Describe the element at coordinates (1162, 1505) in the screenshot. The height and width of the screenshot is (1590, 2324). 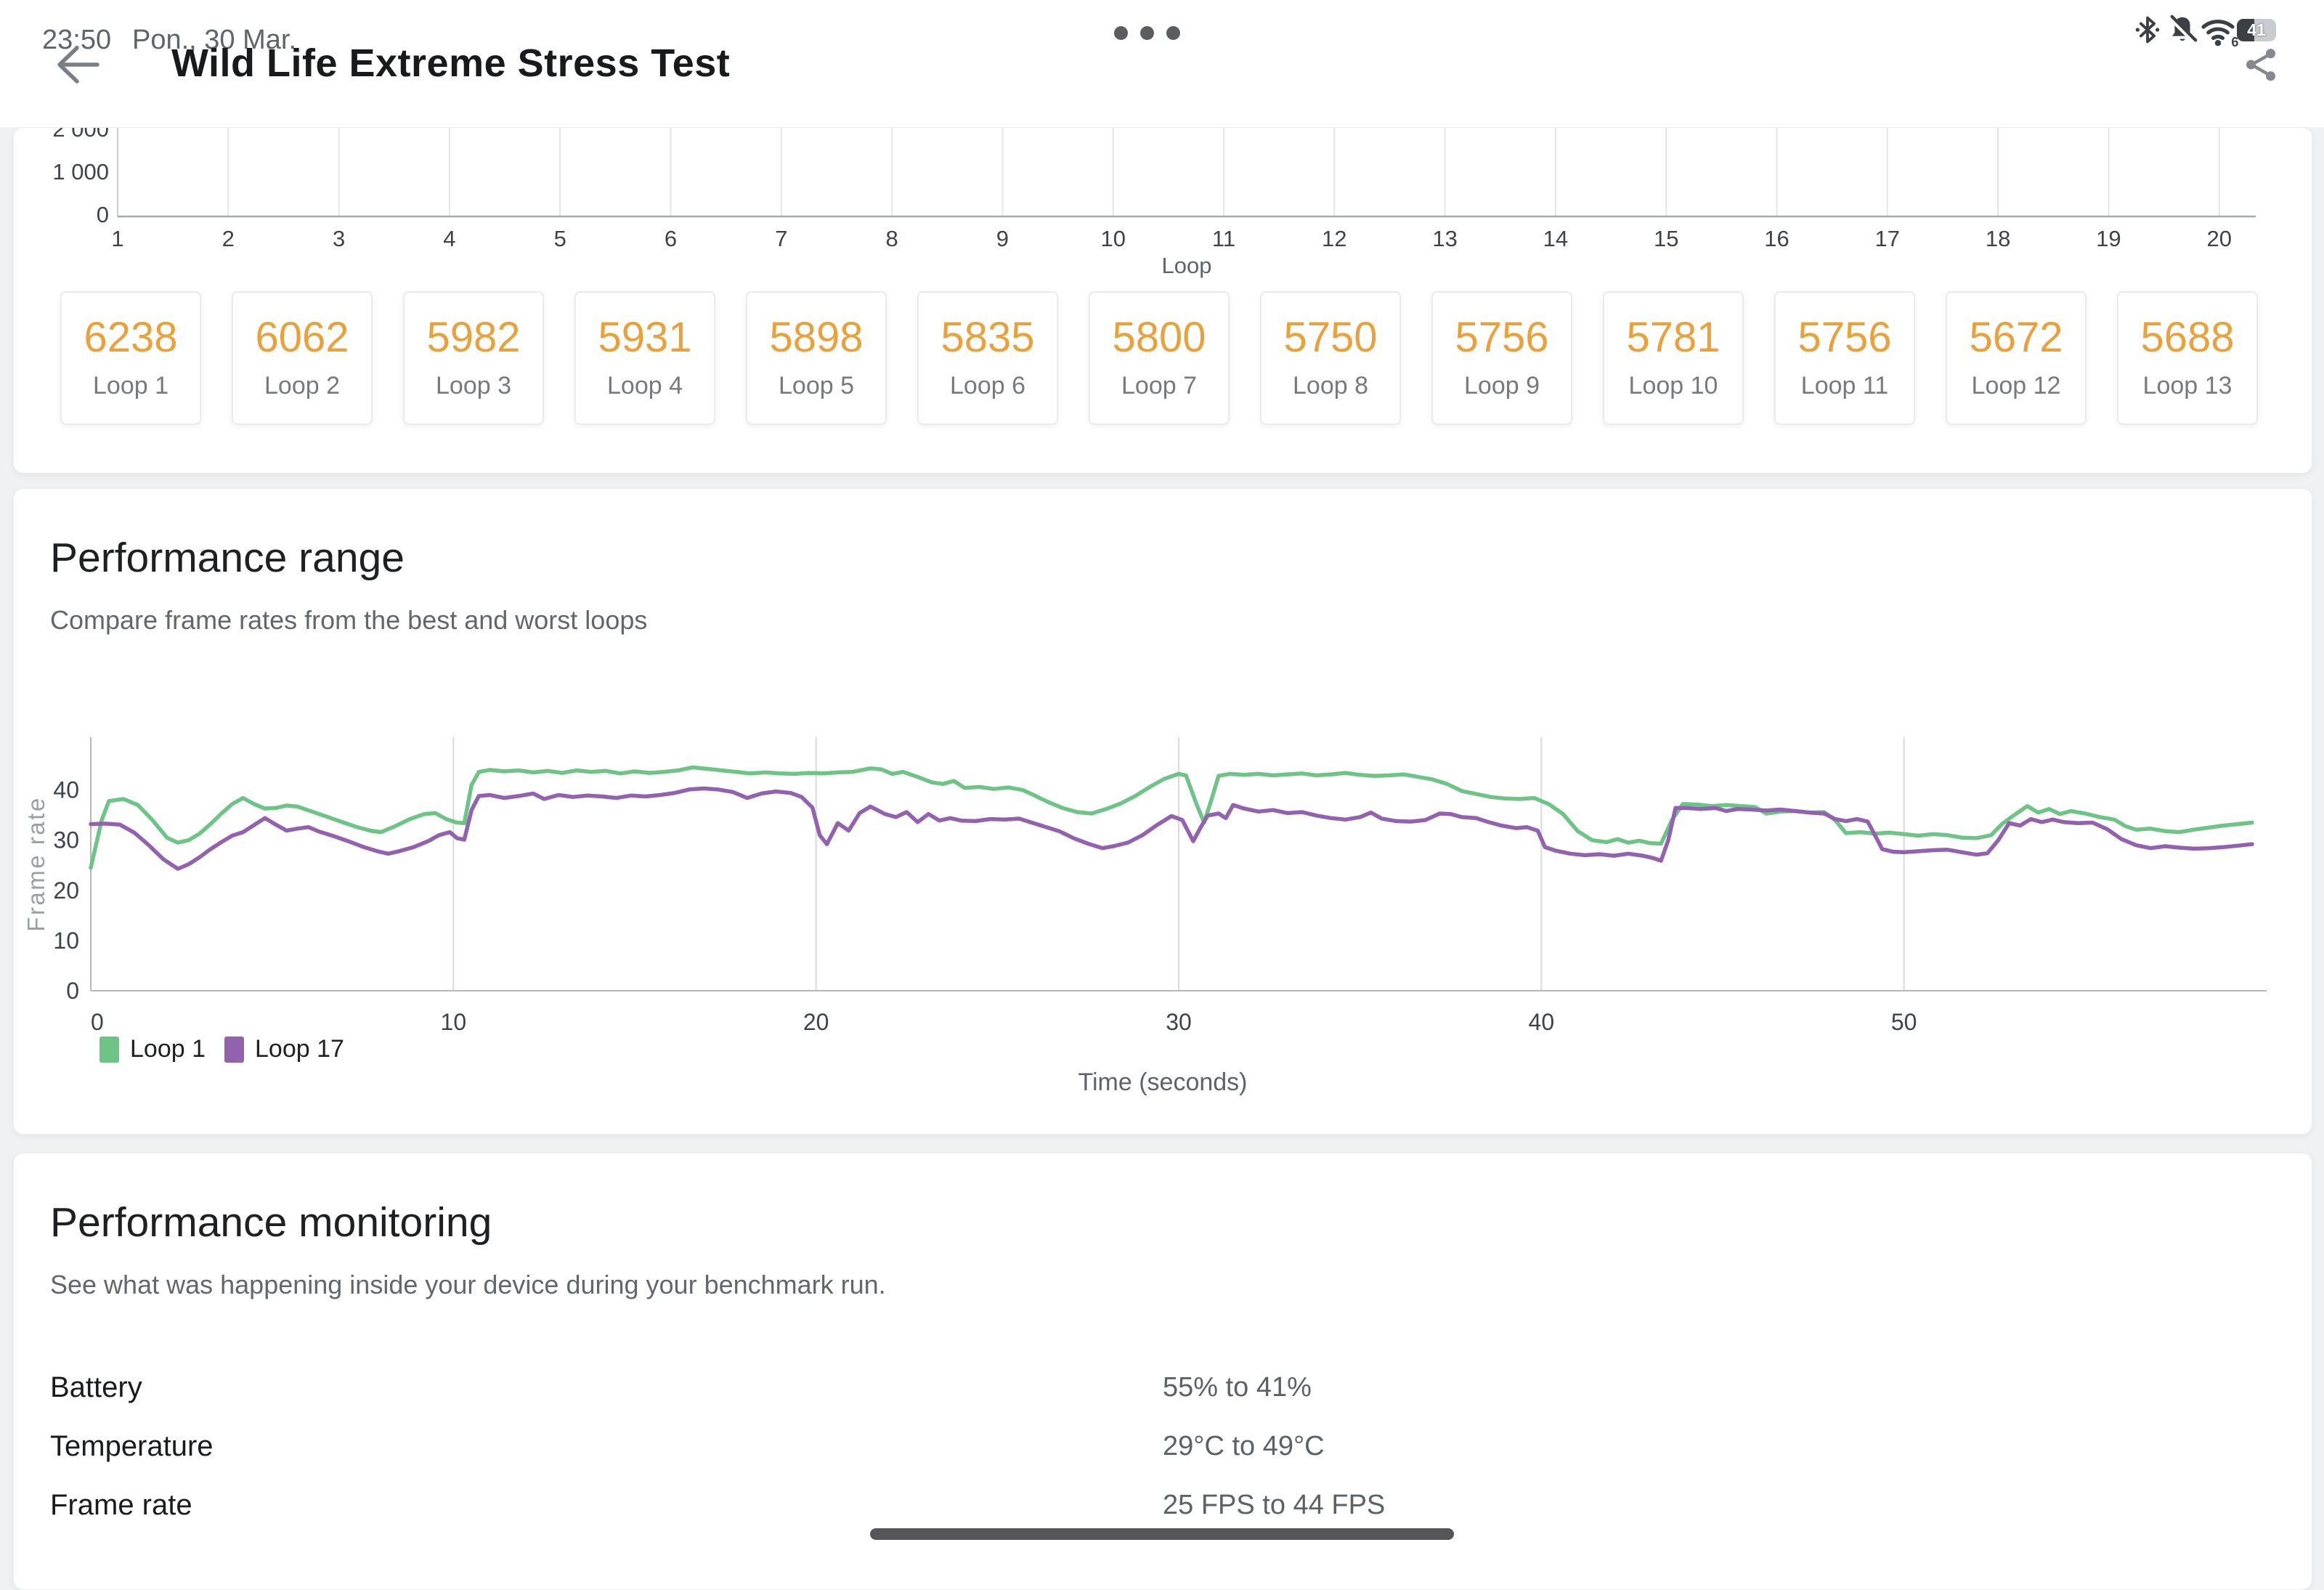
I see `table-row: Frame rate 25 FPS to 44 FPS` at that location.